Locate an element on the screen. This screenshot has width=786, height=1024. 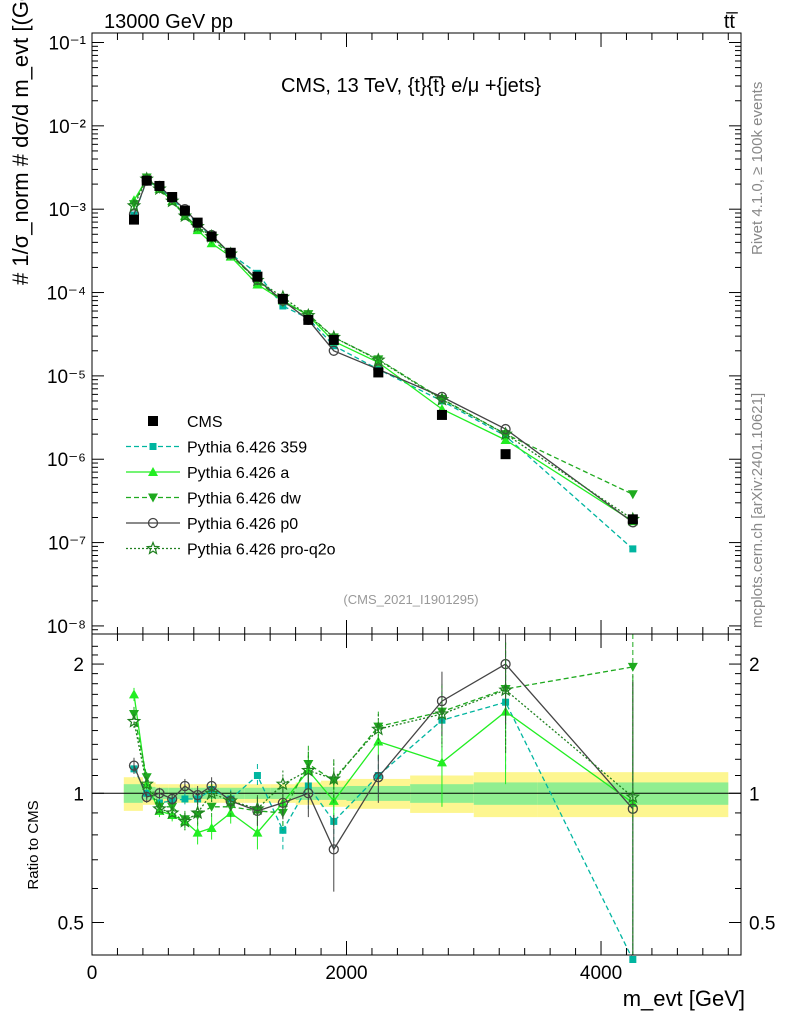
main-ytick-label: 10⁻² is located at coordinates (68, 127).